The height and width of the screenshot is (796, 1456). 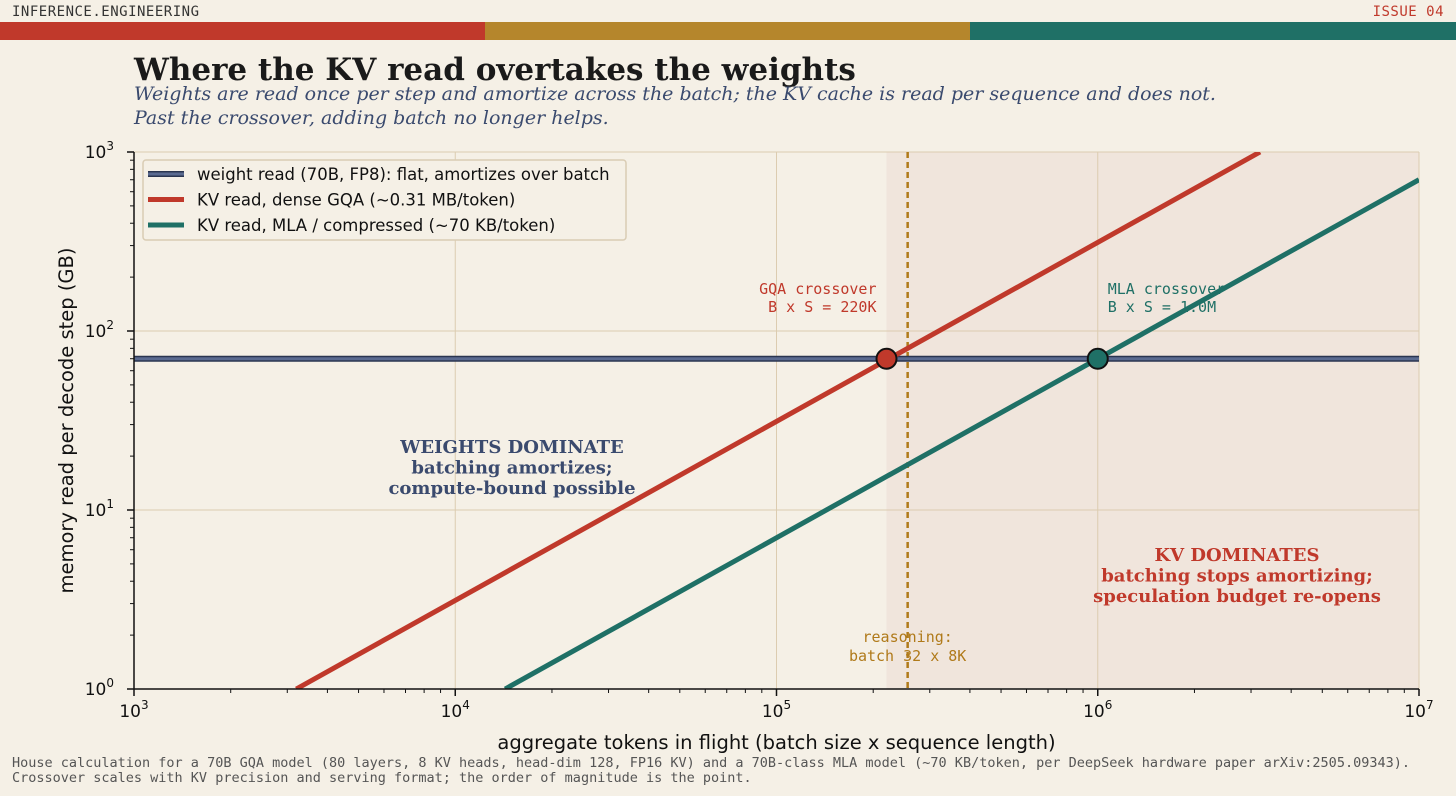 I want to click on weights-dominate-annotation: batching amortizes;, so click(x=511, y=468).